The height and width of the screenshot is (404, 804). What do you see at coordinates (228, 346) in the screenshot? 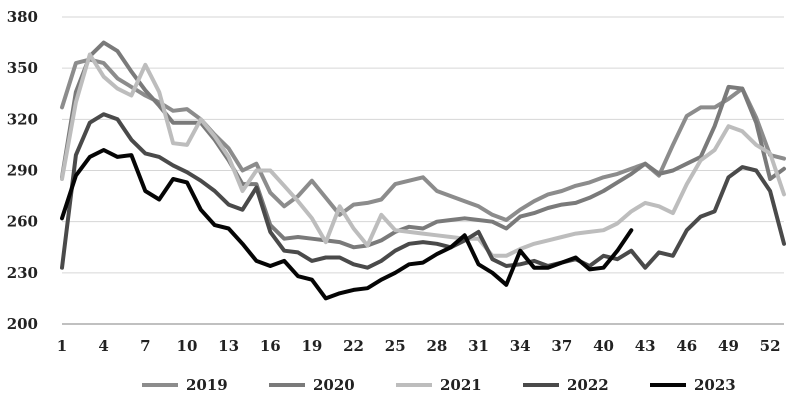
I see `x-tick-label: 13` at bounding box center [228, 346].